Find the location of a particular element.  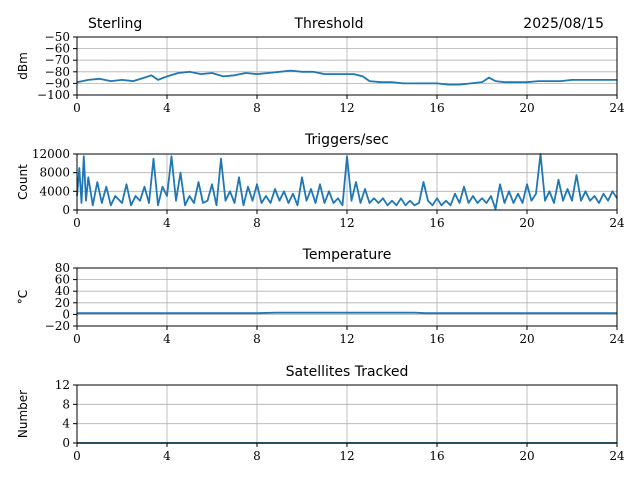

temperature-series-line is located at coordinates (347, 313).